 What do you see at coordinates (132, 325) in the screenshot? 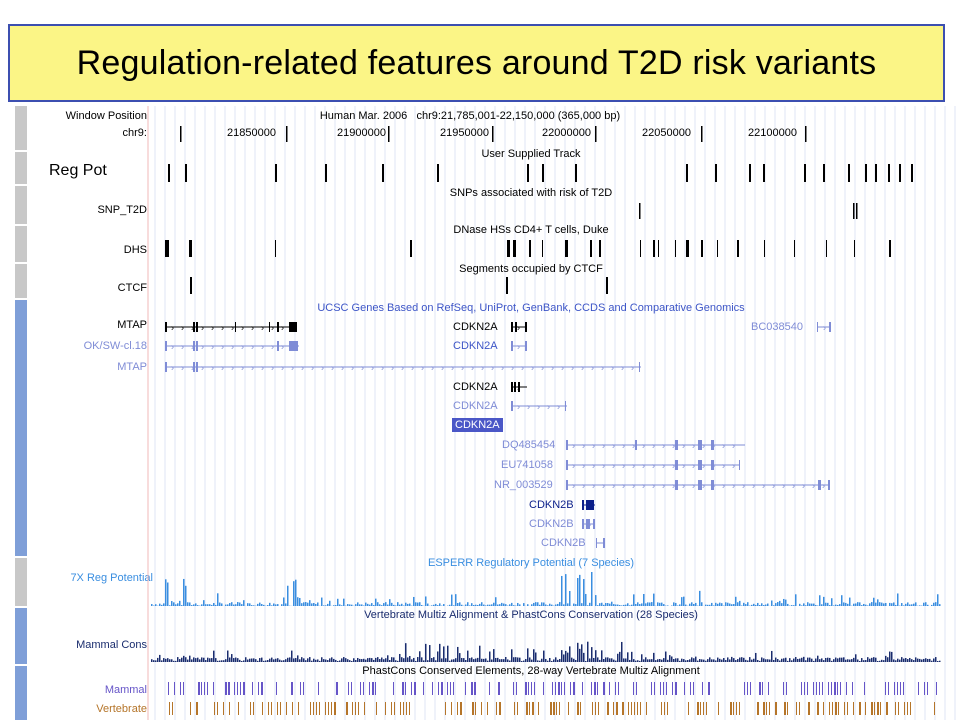
I see `gene-label-mtap: MTAP` at bounding box center [132, 325].